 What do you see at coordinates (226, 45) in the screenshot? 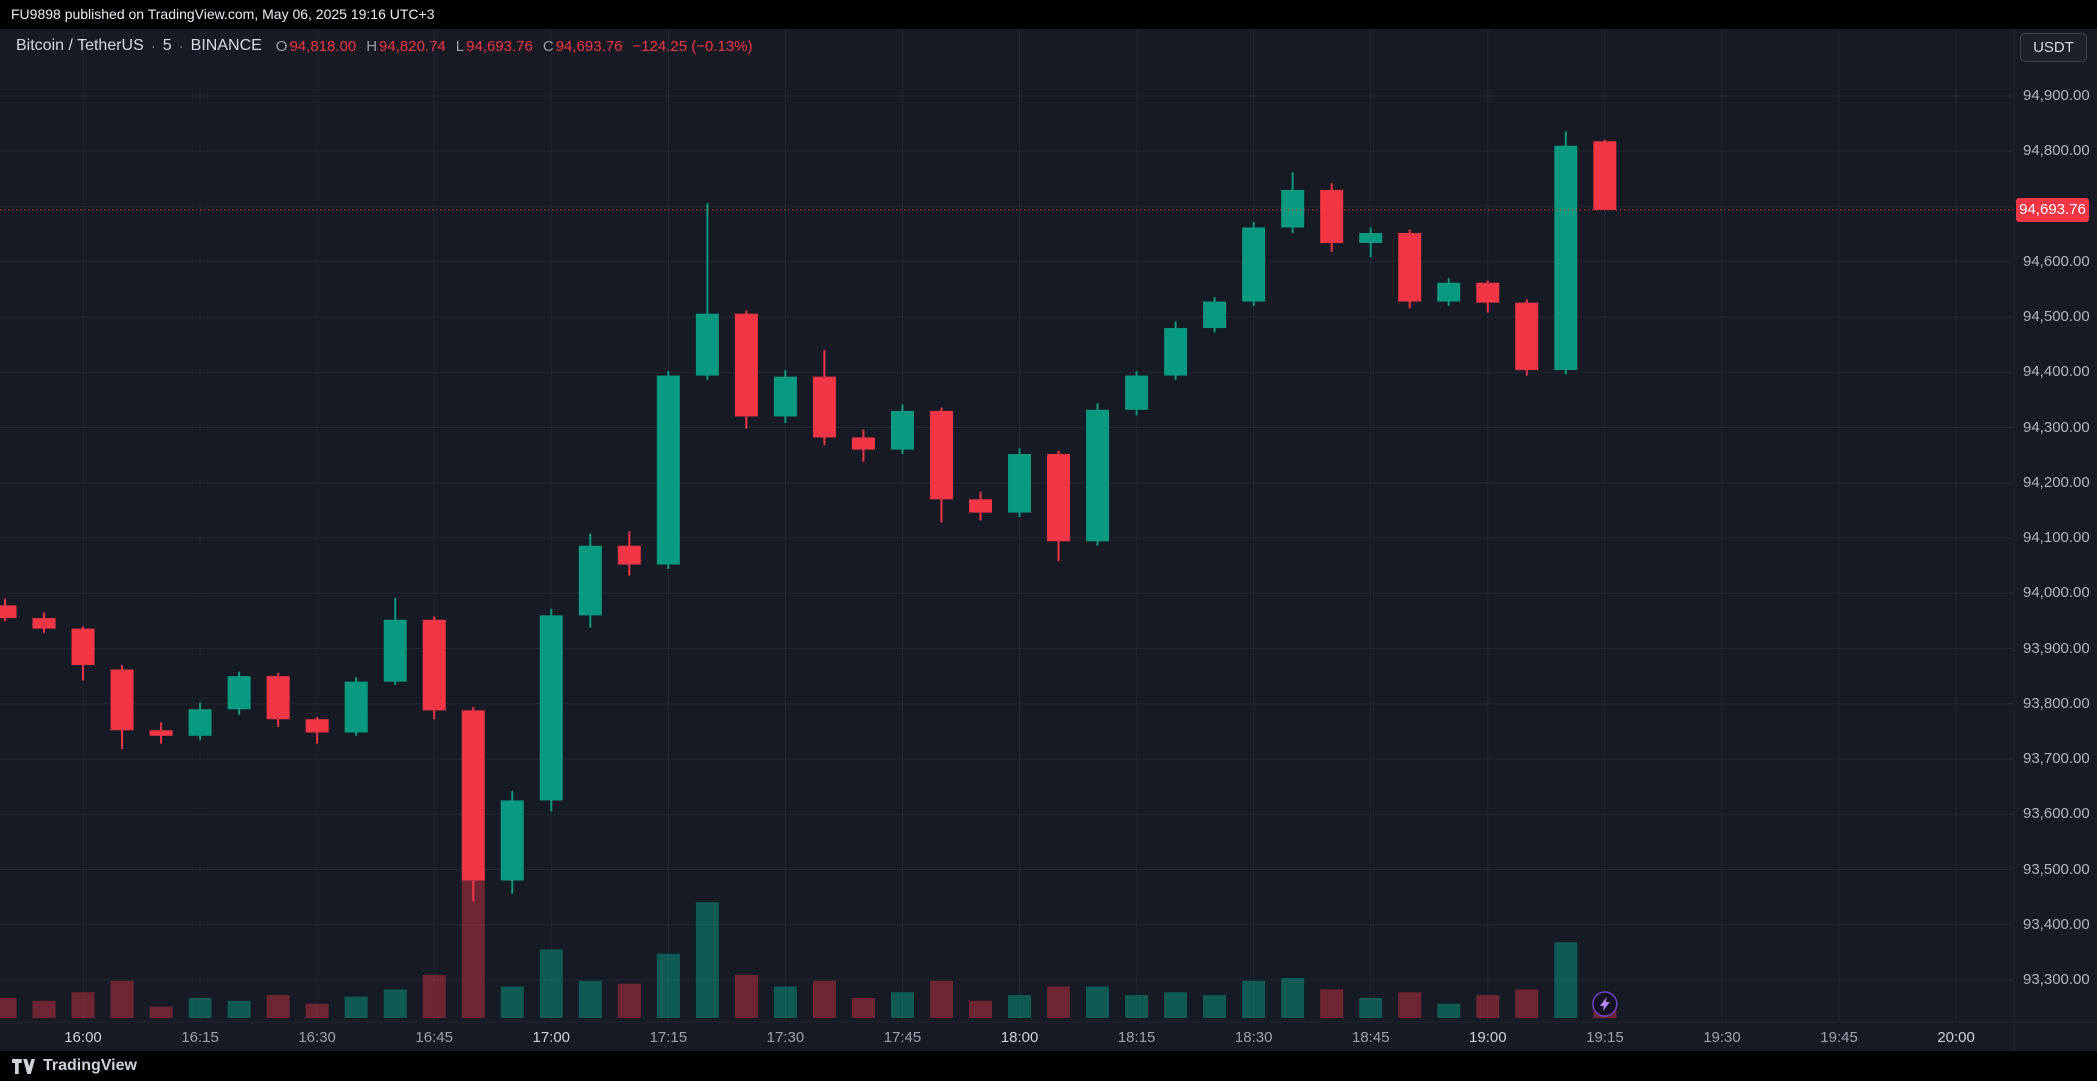
I see `exchange-name: BINANCE` at bounding box center [226, 45].